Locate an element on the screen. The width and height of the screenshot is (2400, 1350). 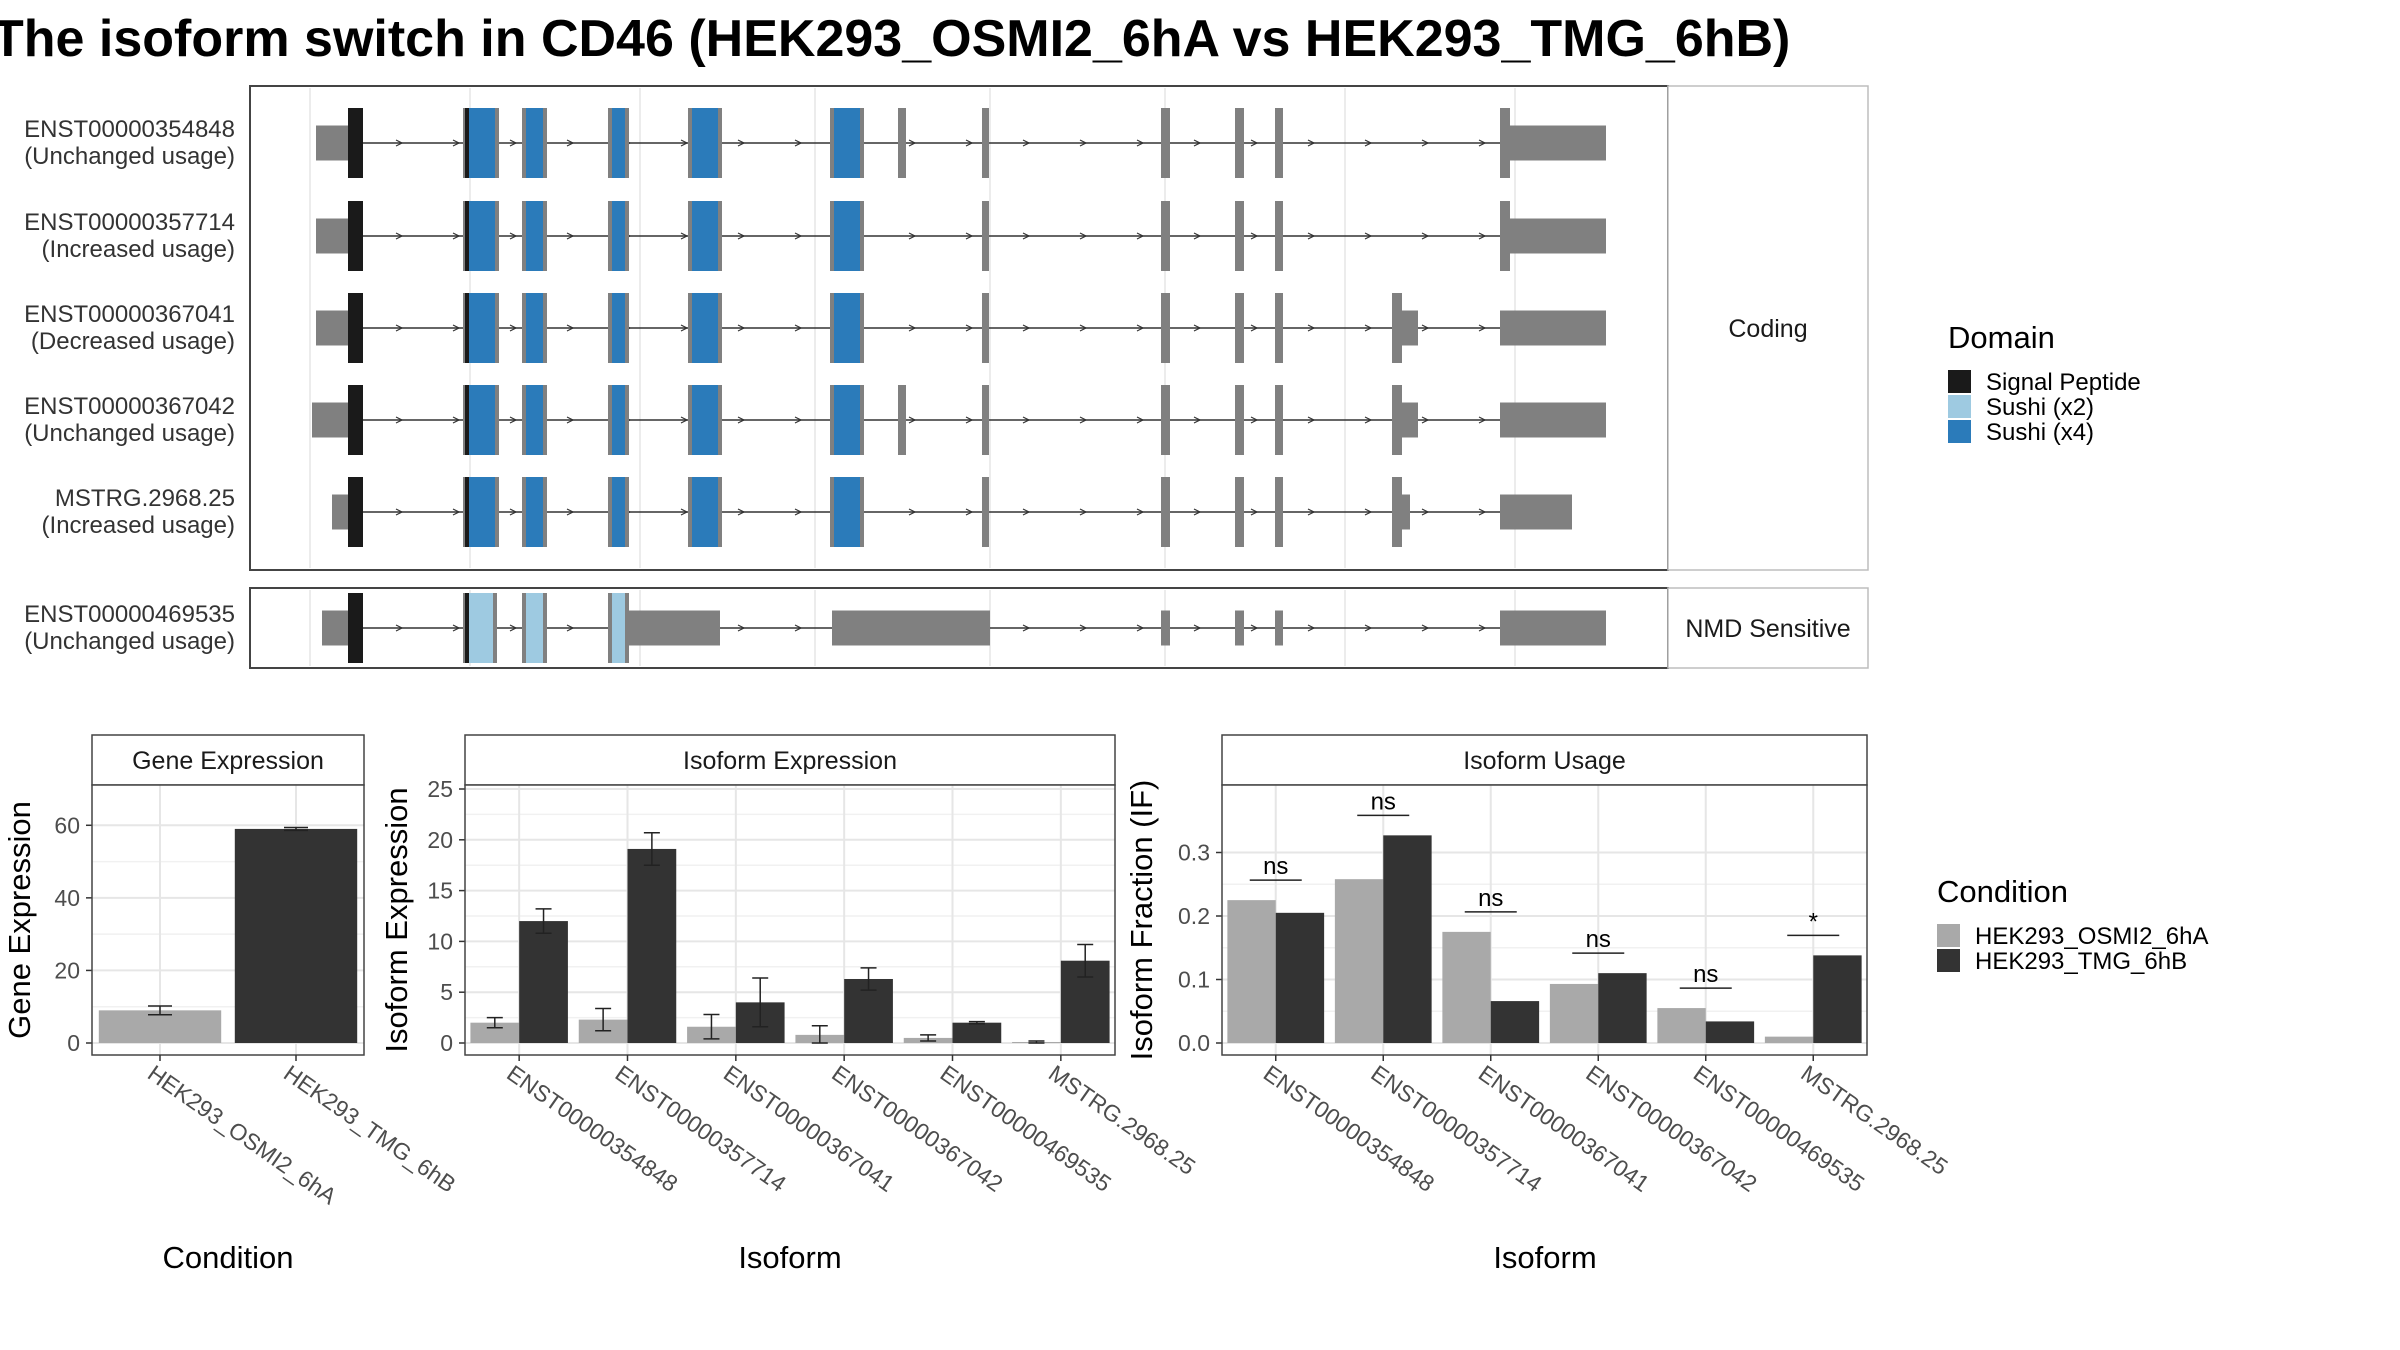
x-axis-title: Isoform is located at coordinates (789, 1257).